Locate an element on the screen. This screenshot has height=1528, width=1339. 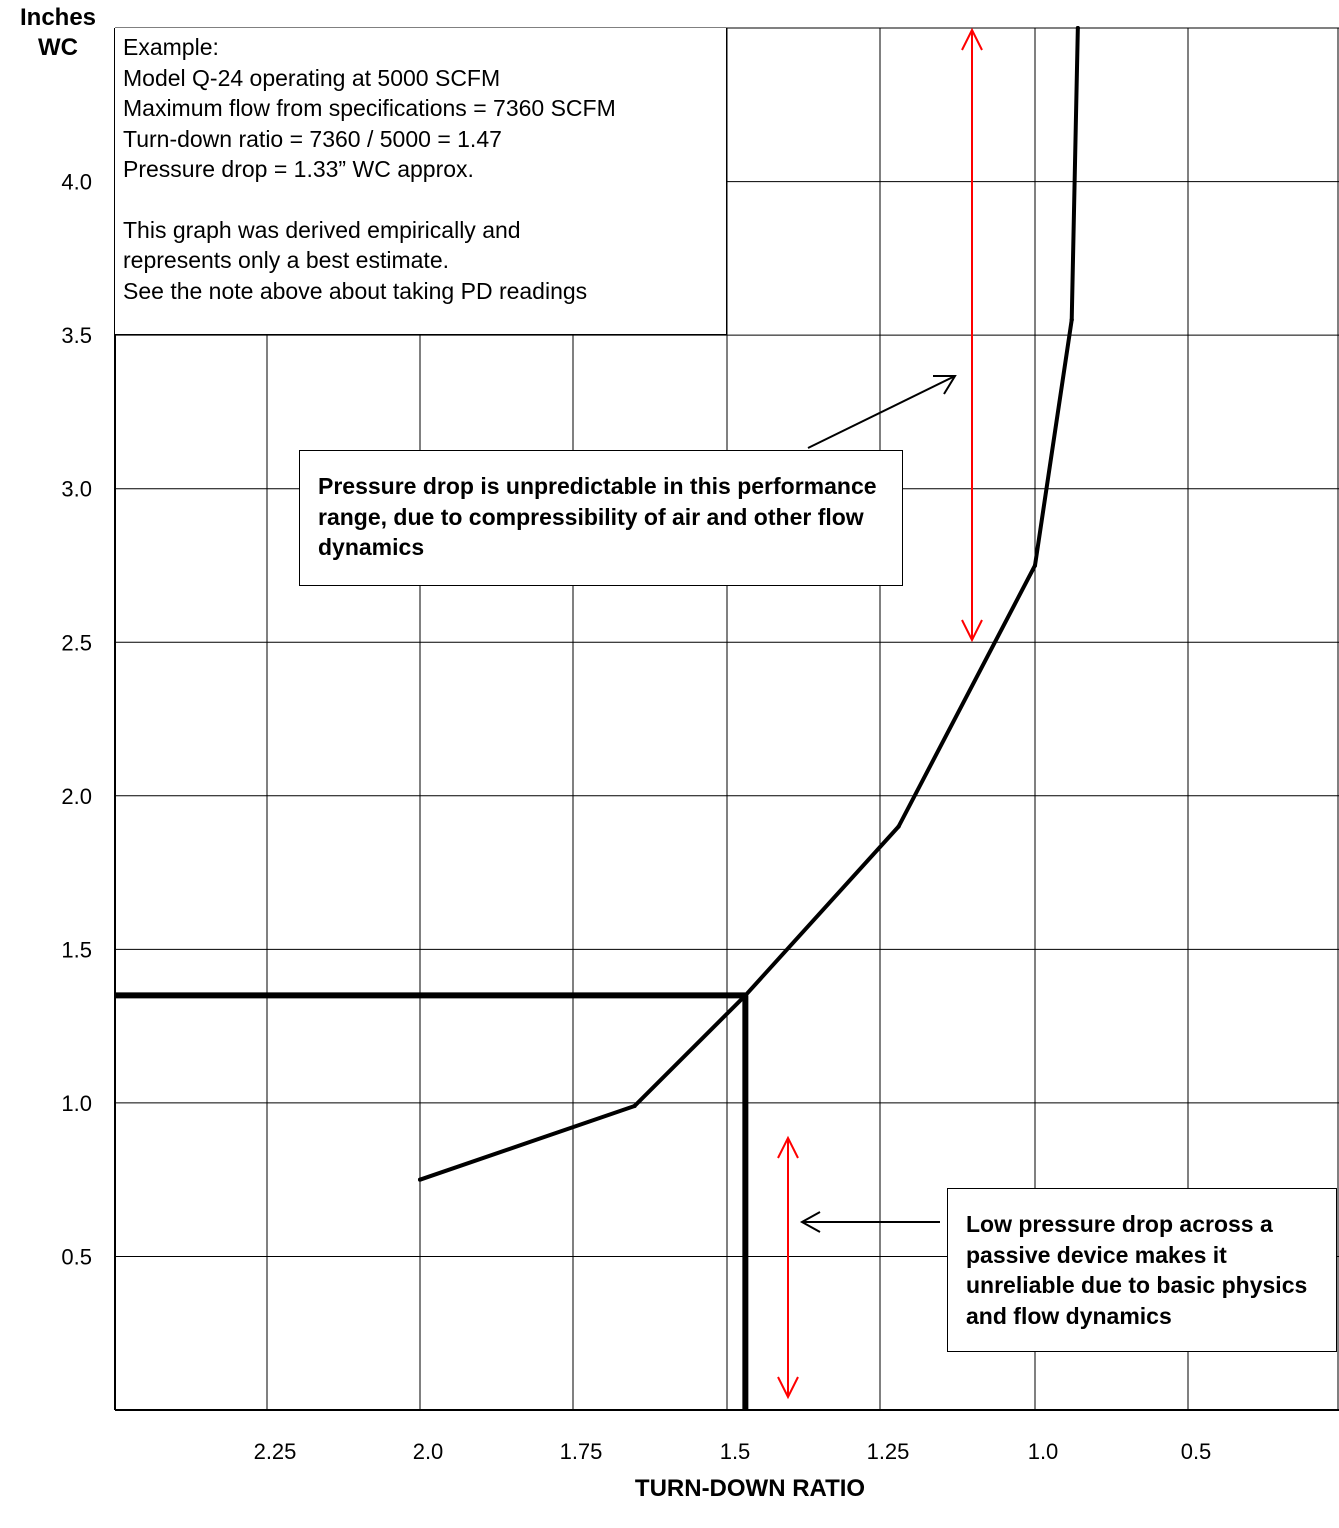
x-tick-label: 1.5 is located at coordinates (735, 1451).